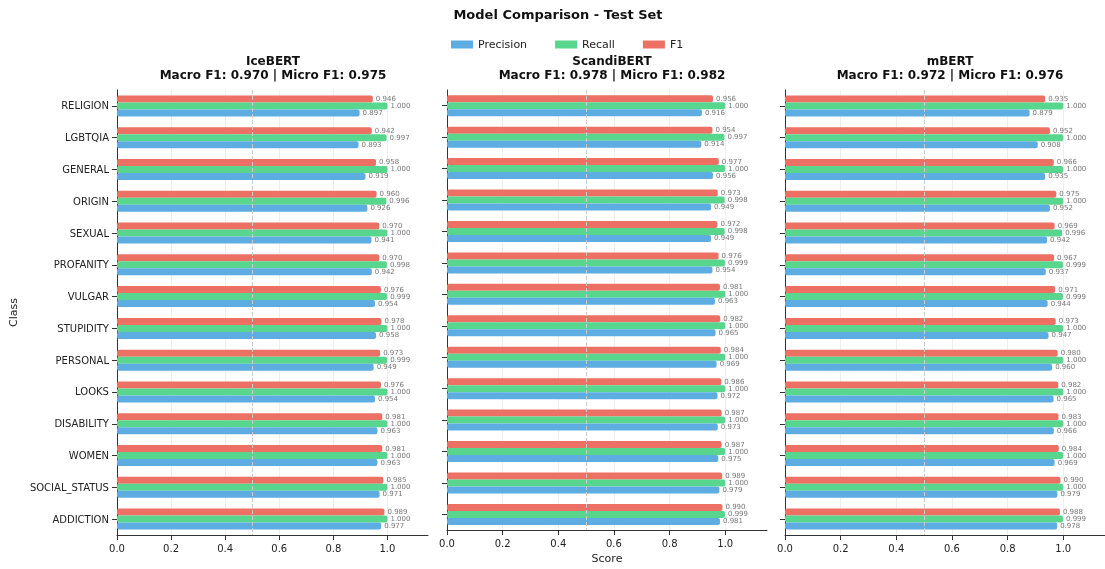 Image resolution: width=1105 pixels, height=569 pixels. I want to click on legend-label: Precision, so click(503, 44).